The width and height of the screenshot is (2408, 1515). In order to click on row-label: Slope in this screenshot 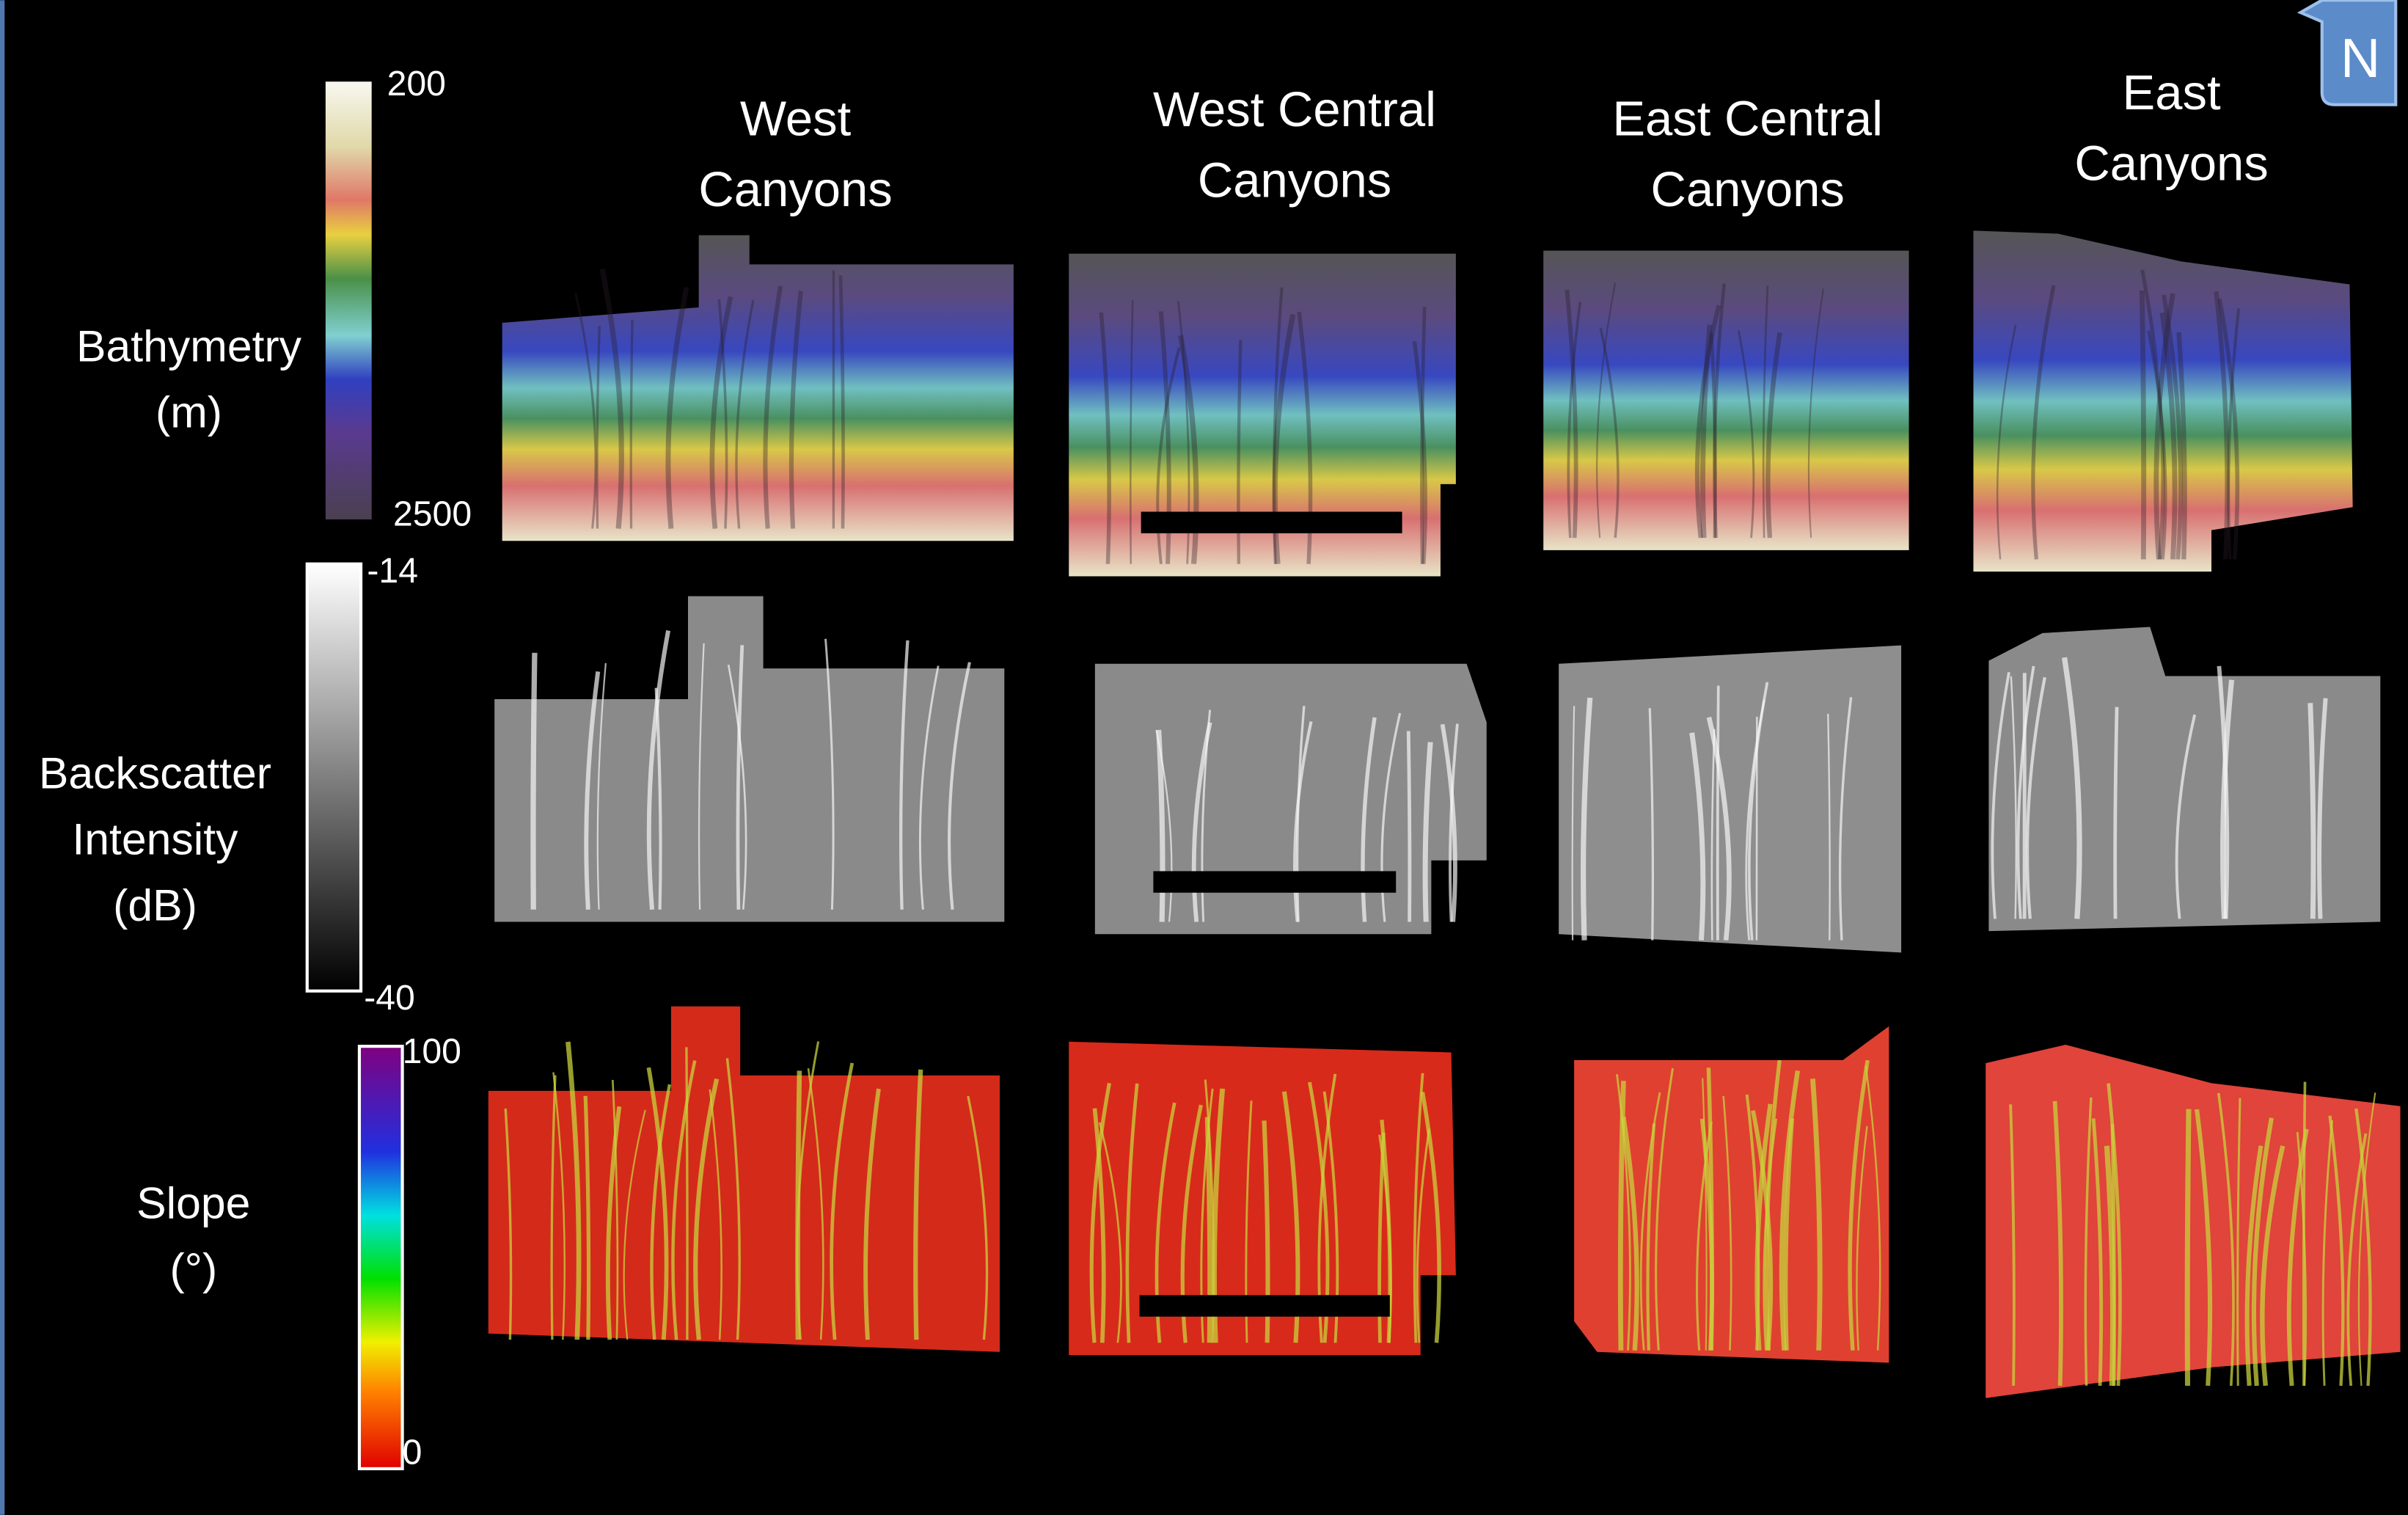, I will do `click(193, 1203)`.